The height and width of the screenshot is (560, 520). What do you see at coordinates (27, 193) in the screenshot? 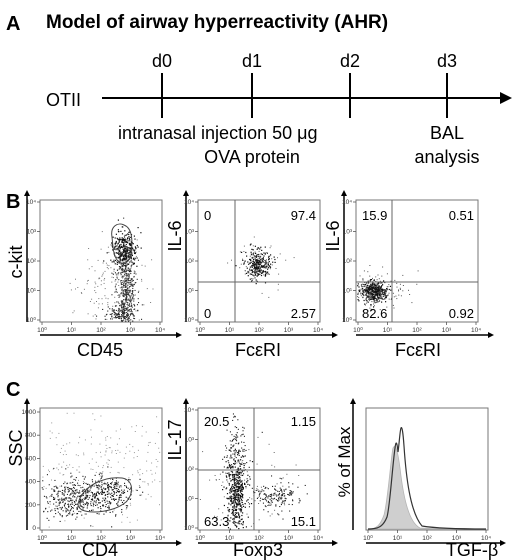
I see `plot-b1-y-arrow` at bounding box center [27, 193].